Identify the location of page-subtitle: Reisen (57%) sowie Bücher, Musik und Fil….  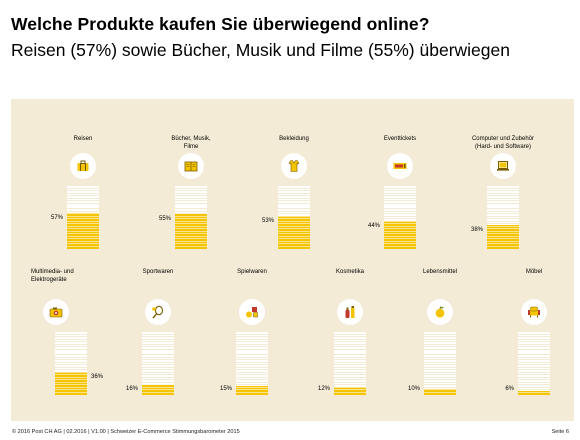
(260, 50).